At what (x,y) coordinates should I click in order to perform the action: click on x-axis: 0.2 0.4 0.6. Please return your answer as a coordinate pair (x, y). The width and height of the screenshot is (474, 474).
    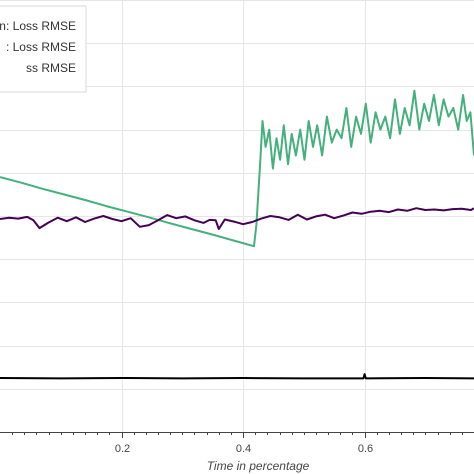
    Looking at the image, I should click on (237, 443).